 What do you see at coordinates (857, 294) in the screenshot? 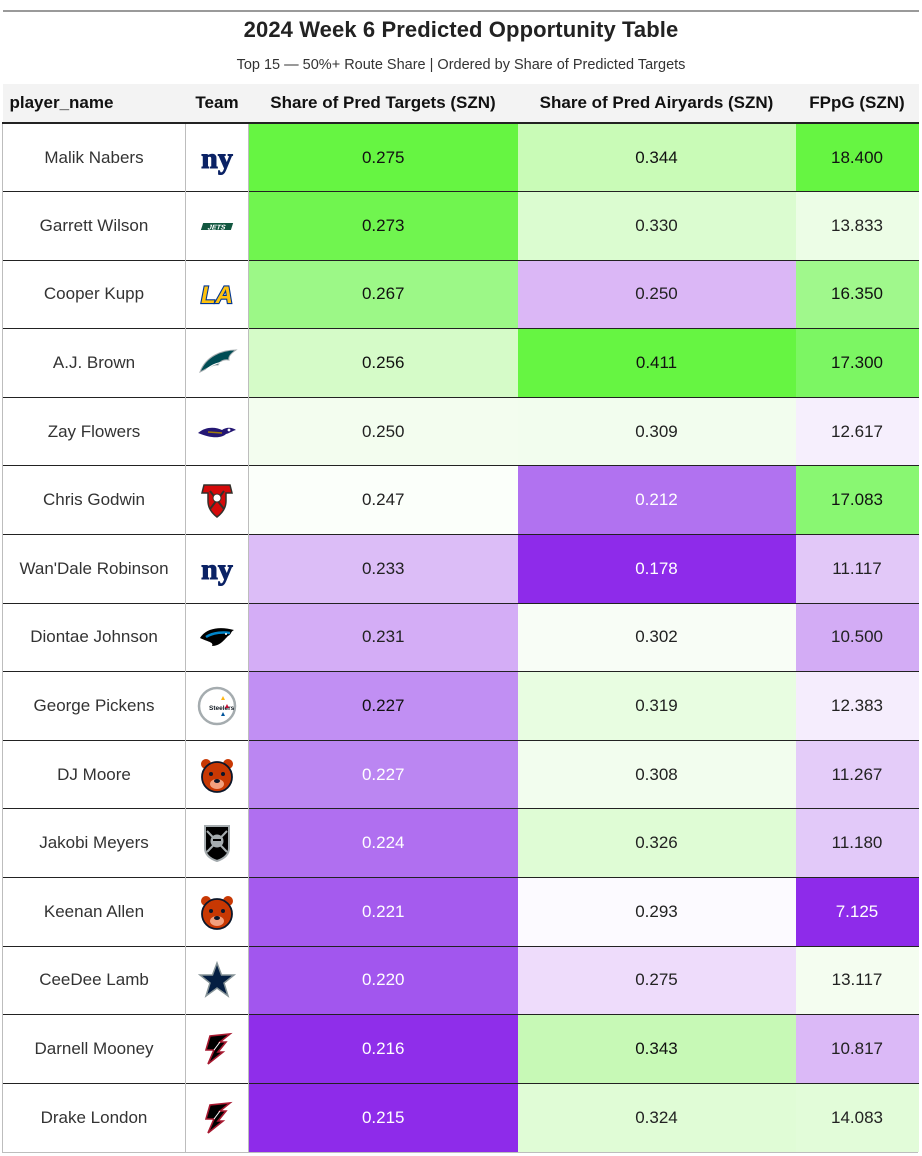
I see `fppg-cell: 16.350` at bounding box center [857, 294].